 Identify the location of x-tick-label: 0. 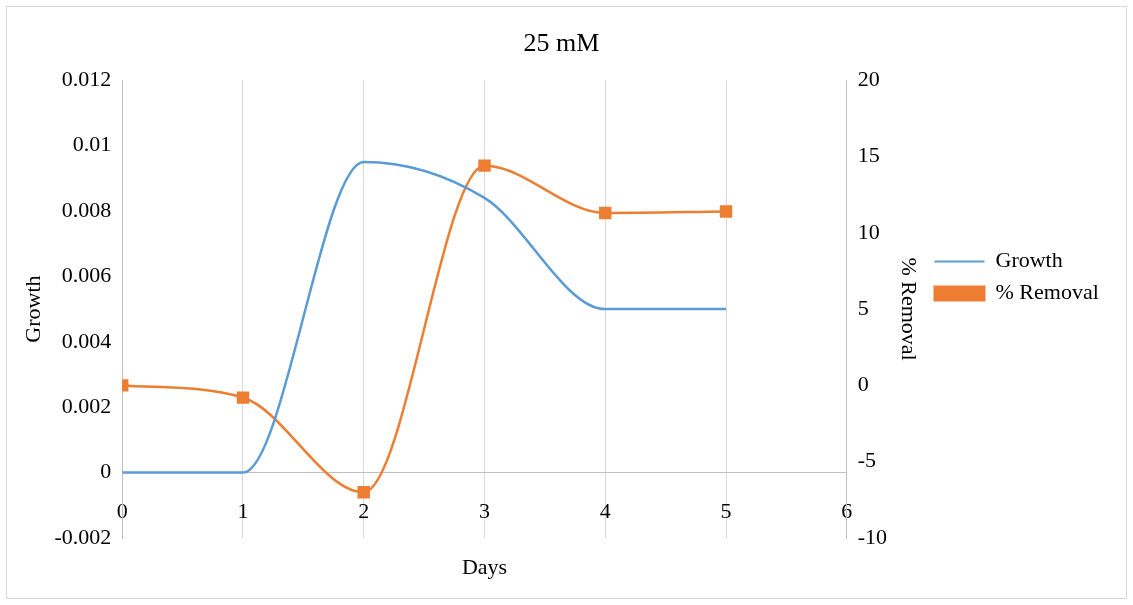
(122, 510).